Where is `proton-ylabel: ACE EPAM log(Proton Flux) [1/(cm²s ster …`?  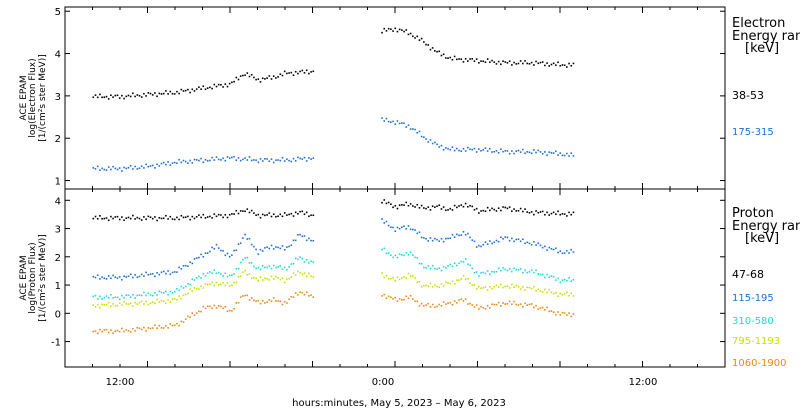
proton-ylabel: ACE EPAM log(Proton Flux) [1/(cm²s ster … is located at coordinates (33, 277).